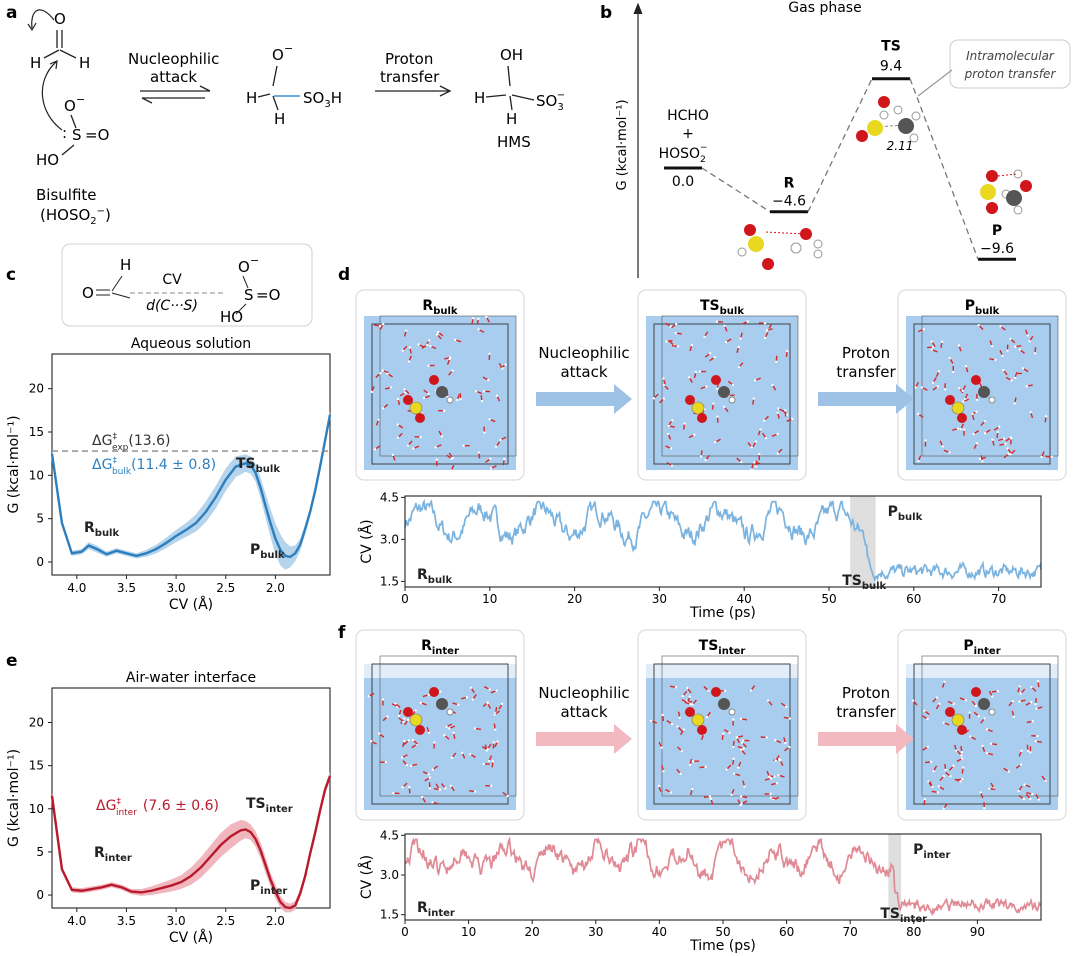 This screenshot has width=1080, height=956. Describe the element at coordinates (405, 599) in the screenshot. I see `trace-xtick-label-0: 0` at that location.